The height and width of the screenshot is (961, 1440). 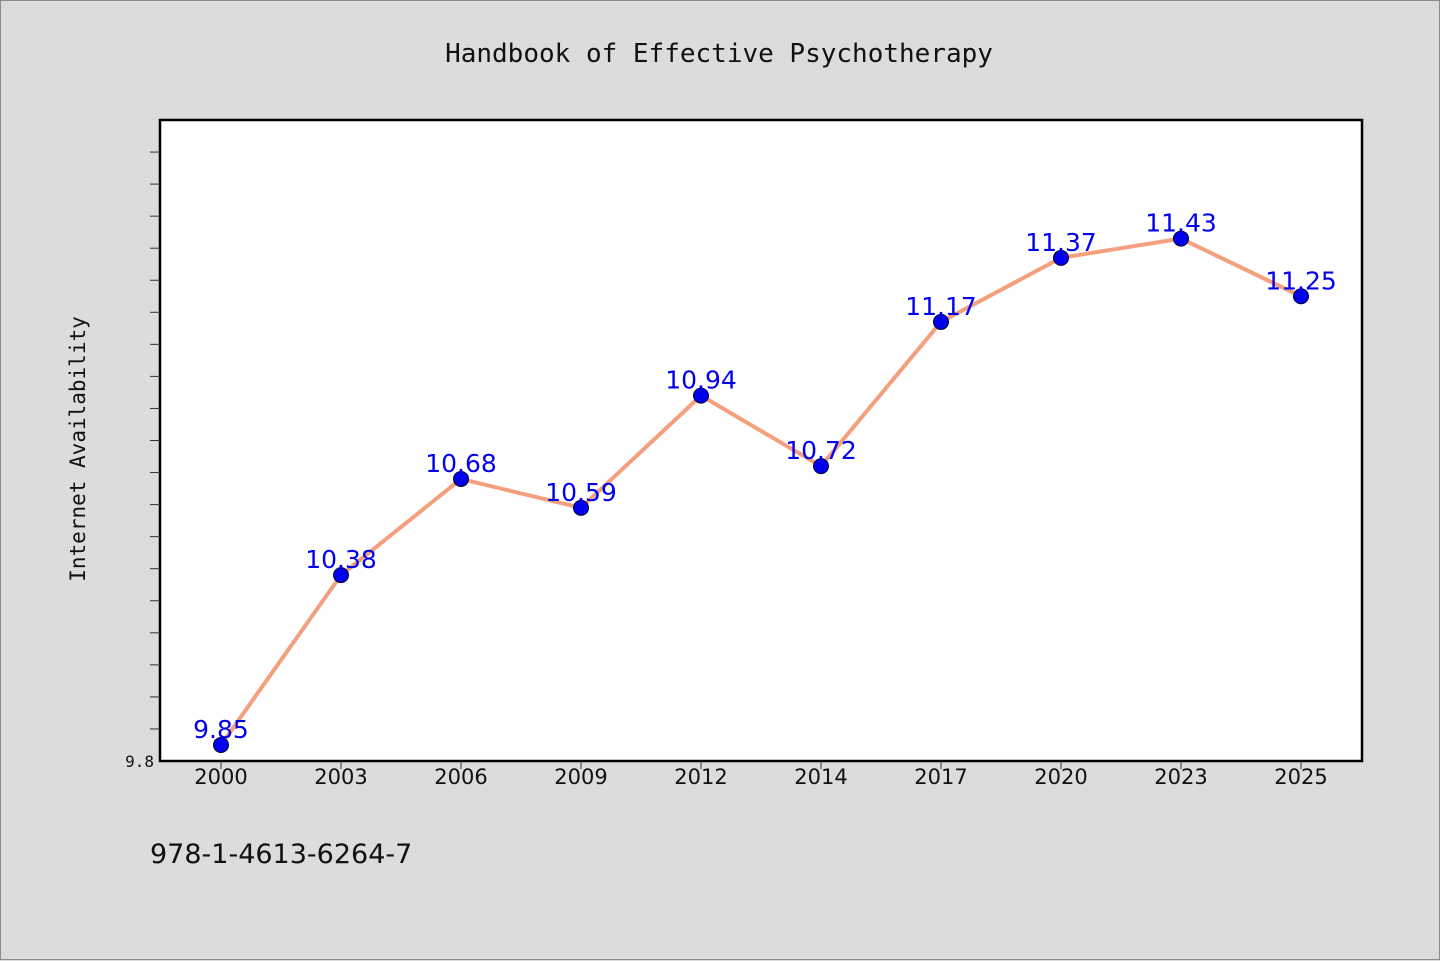 What do you see at coordinates (1300, 777) in the screenshot?
I see `x-tick-label: 2025` at bounding box center [1300, 777].